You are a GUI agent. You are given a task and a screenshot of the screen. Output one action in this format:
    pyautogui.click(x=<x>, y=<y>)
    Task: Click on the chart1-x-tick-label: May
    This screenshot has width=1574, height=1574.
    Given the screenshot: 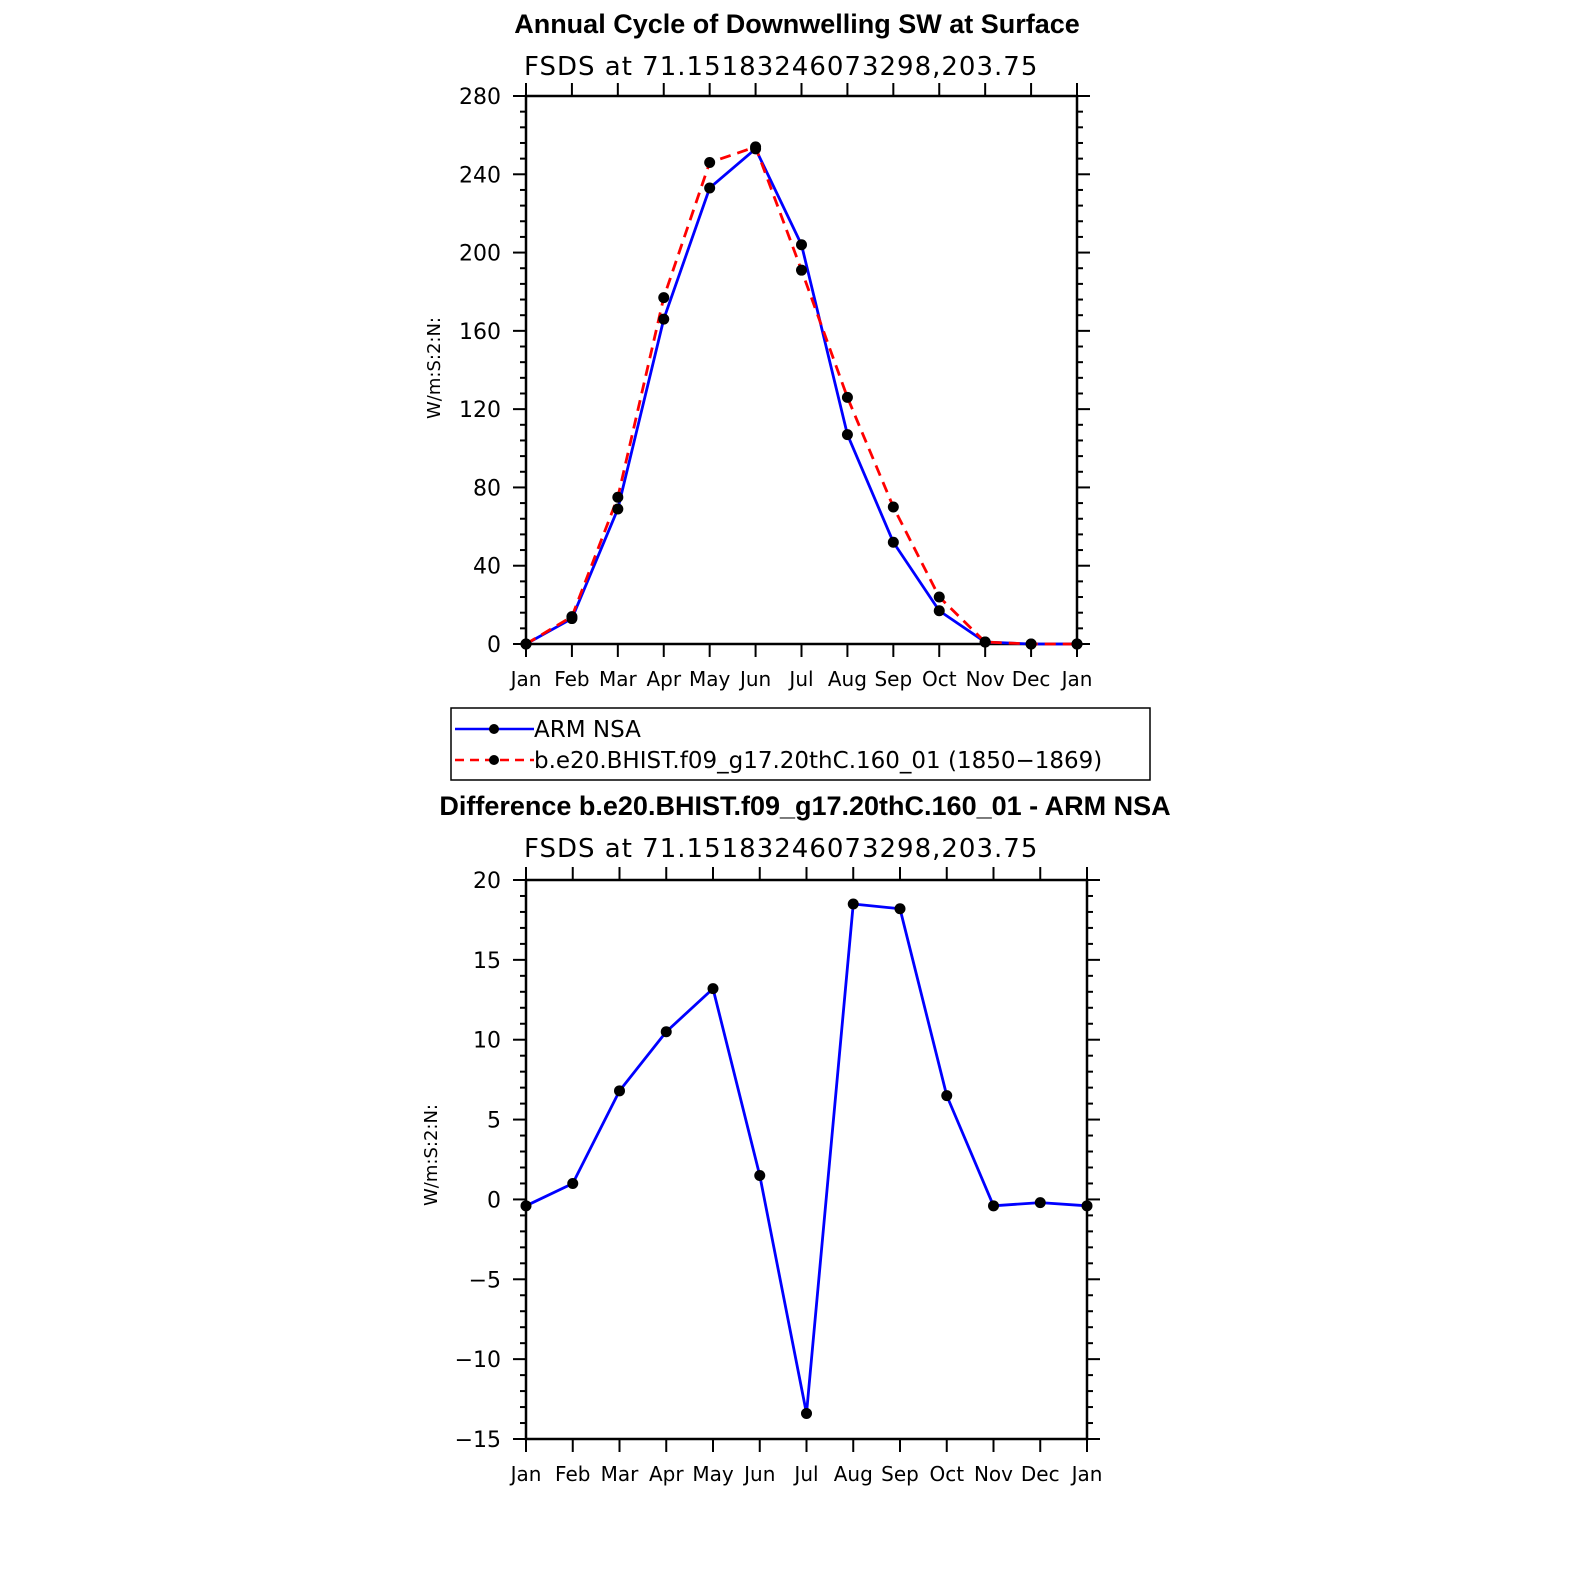 What is the action you would take?
    pyautogui.click(x=710, y=679)
    